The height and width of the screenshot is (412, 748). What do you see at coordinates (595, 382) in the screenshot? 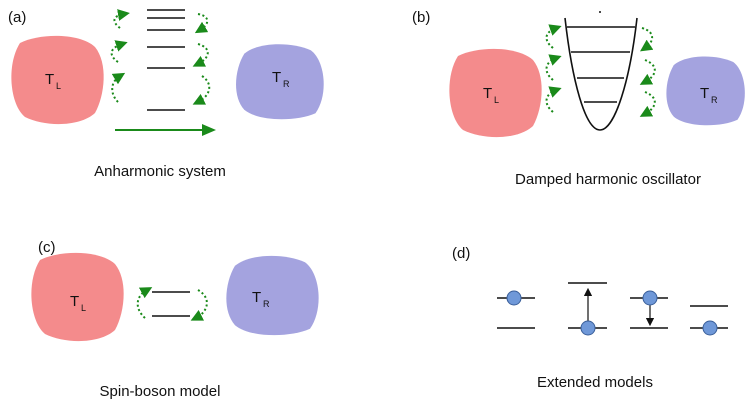
I see `caption: Extended models` at bounding box center [595, 382].